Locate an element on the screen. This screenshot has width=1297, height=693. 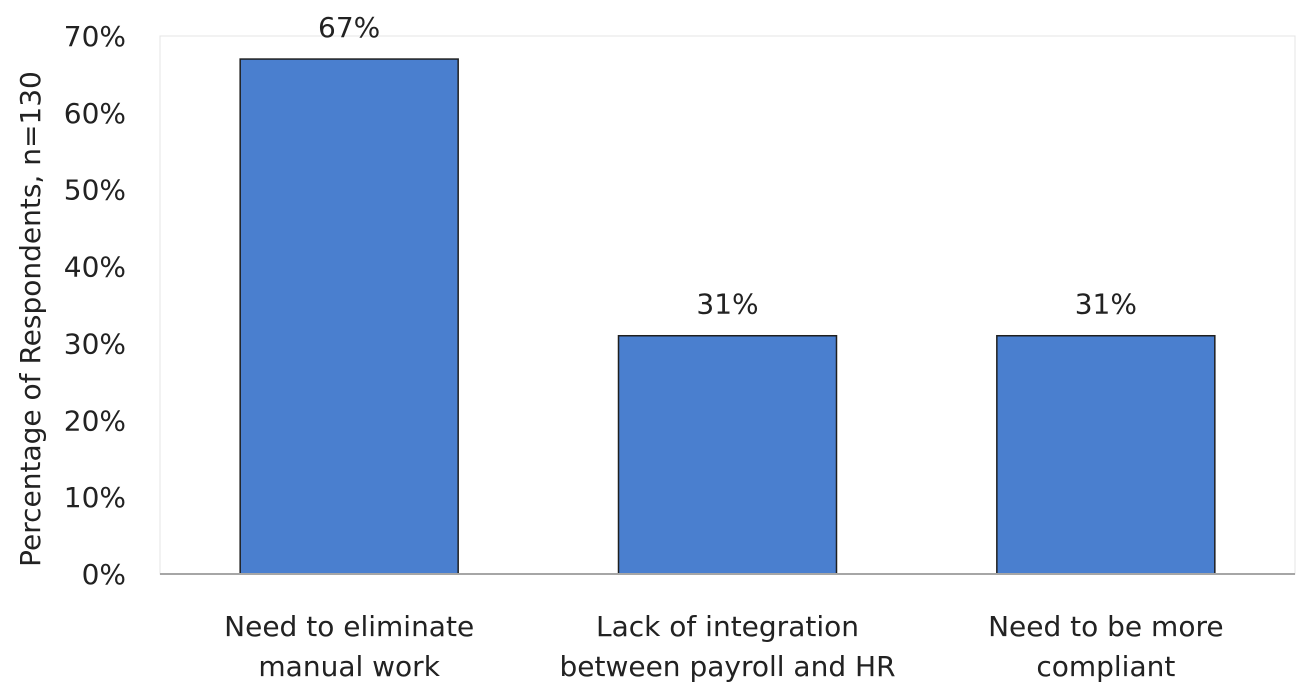
y-tick-label: 20% is located at coordinates (95, 420).